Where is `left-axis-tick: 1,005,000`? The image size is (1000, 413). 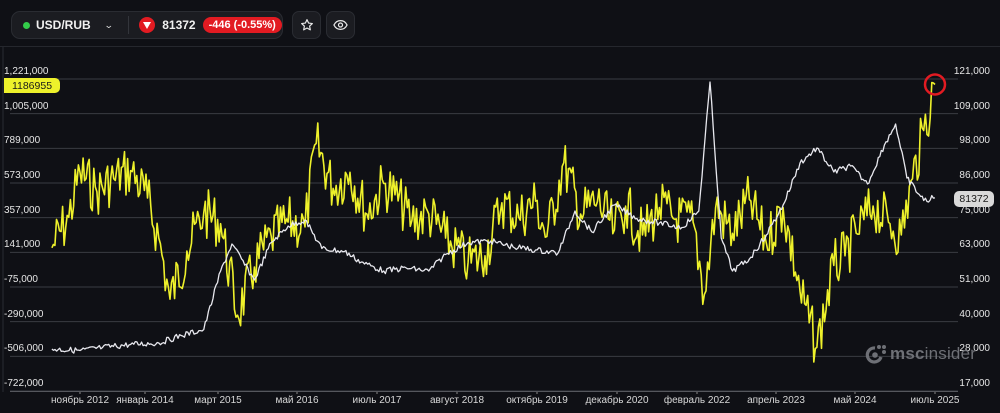
left-axis-tick: 1,005,000 is located at coordinates (26, 106).